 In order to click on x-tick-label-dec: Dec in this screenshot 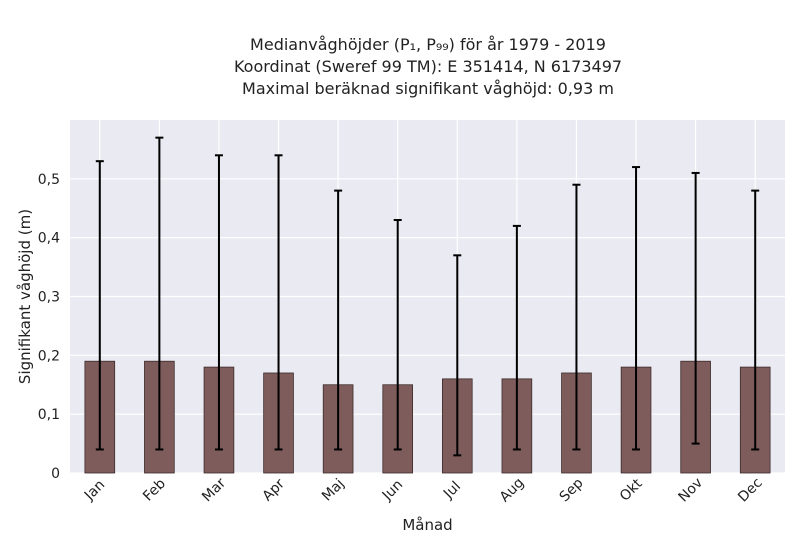, I will do `click(750, 490)`.